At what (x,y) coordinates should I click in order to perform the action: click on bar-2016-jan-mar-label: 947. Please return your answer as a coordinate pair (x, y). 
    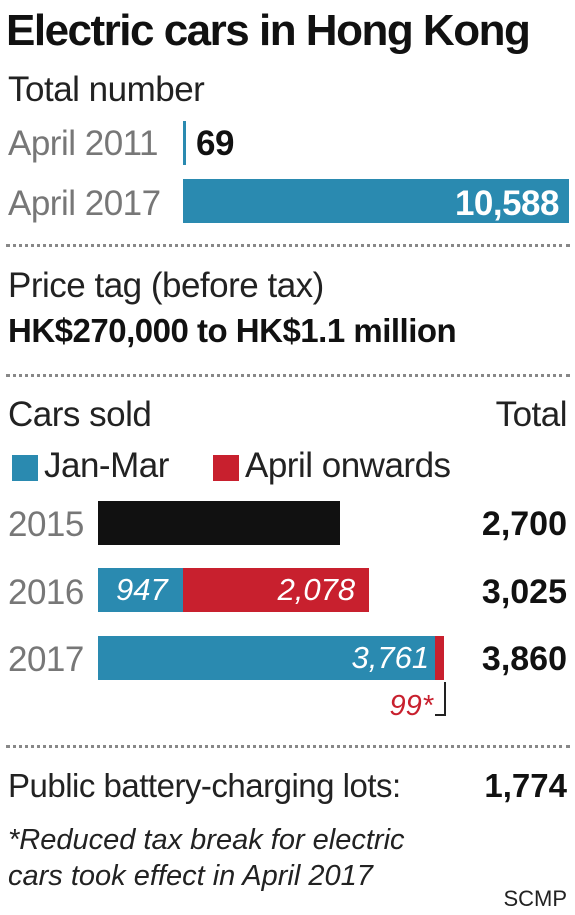
    Looking at the image, I should click on (142, 589).